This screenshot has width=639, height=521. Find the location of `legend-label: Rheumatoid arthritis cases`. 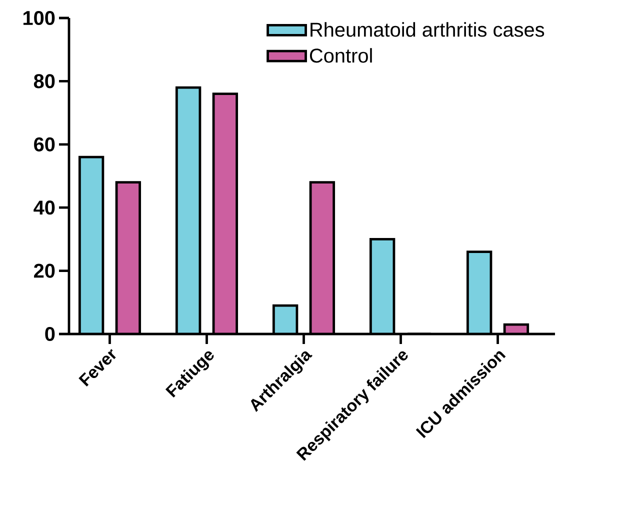

legend-label: Rheumatoid arthritis cases is located at coordinates (427, 29).